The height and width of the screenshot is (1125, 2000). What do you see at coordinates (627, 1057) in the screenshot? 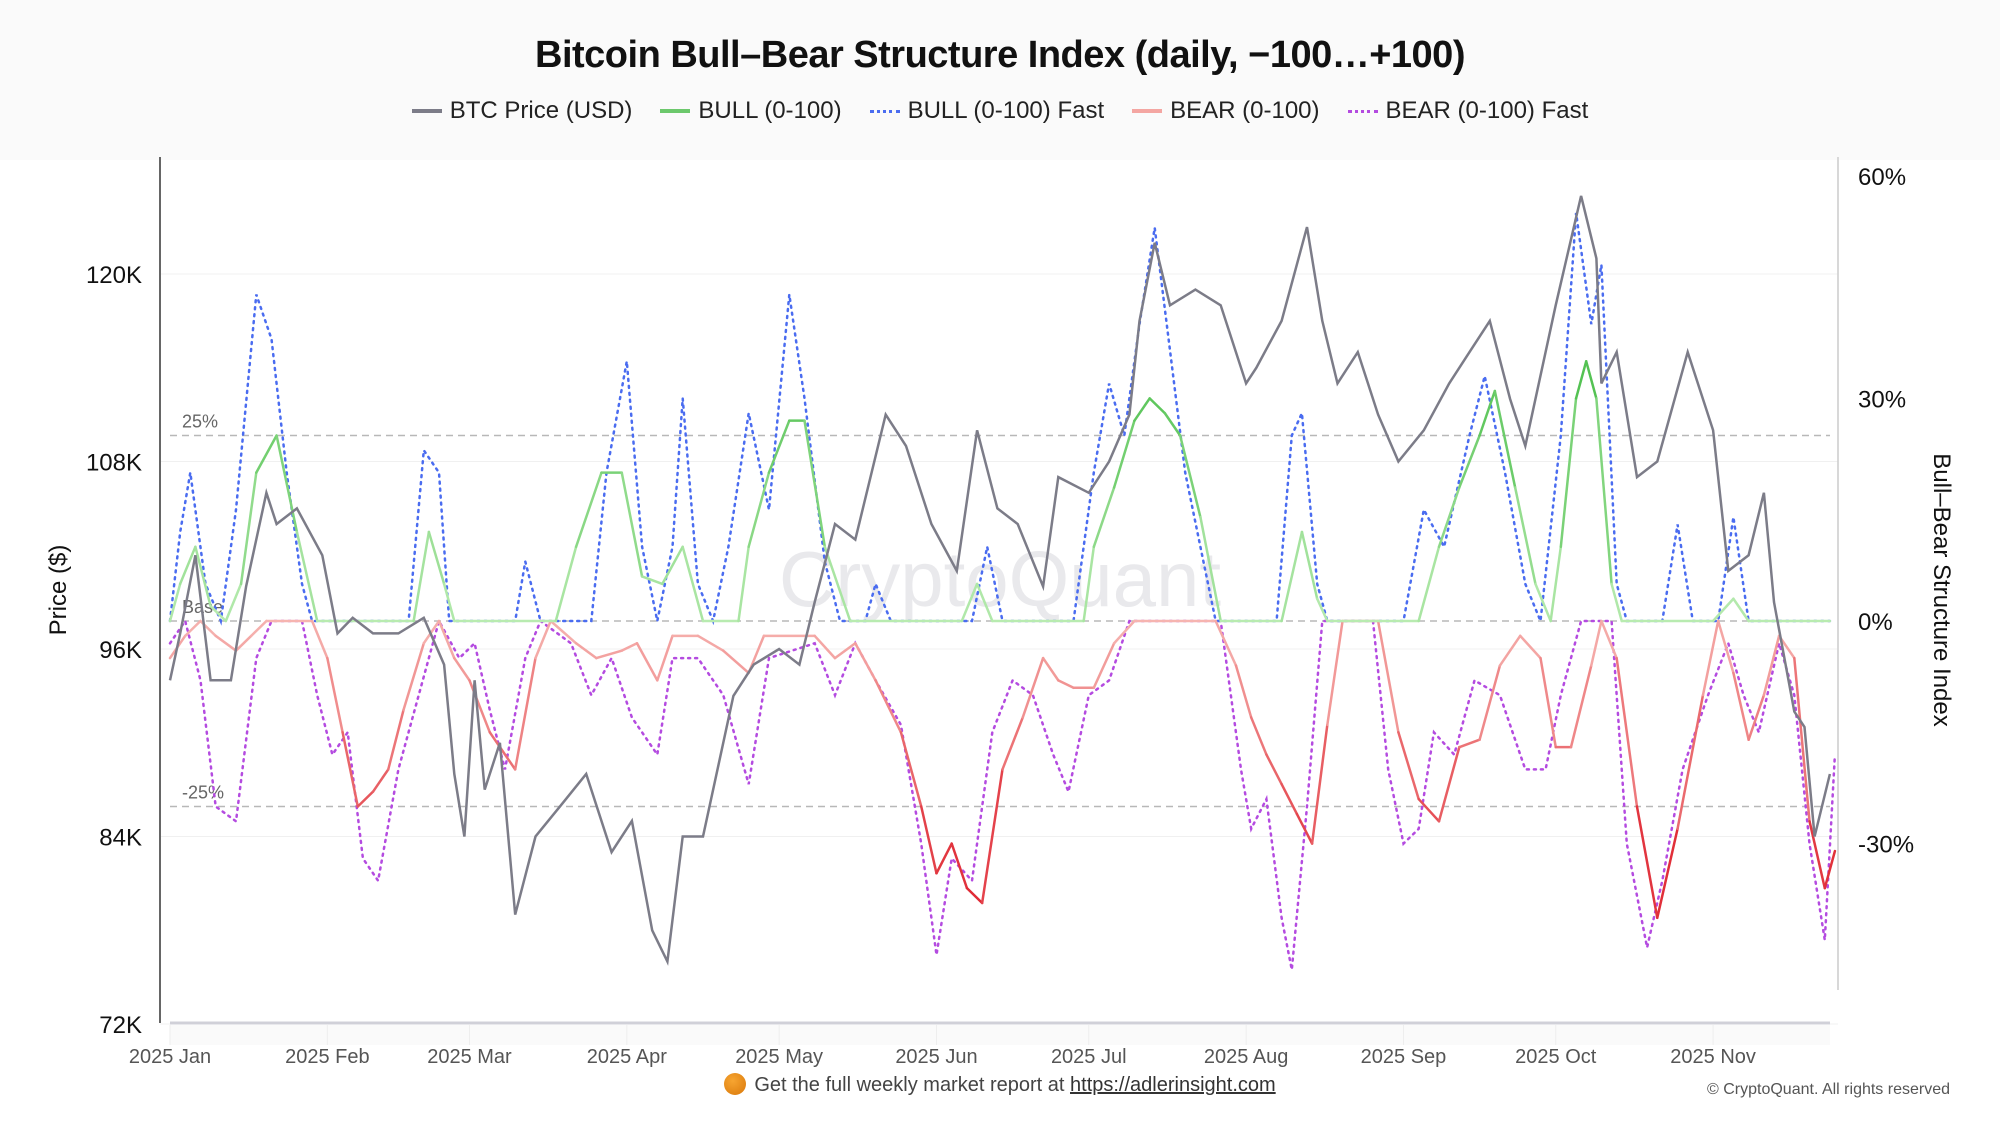
I see `x-tick-label: 2025 Apr` at bounding box center [627, 1057].